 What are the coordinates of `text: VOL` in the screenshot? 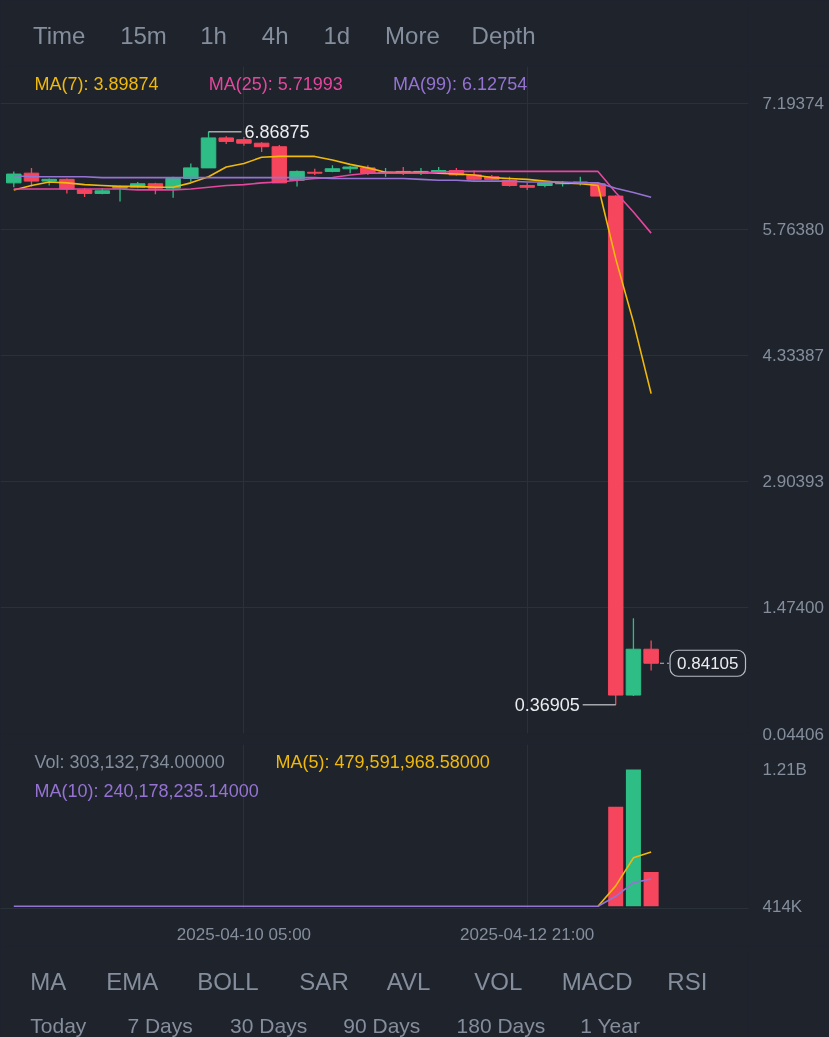 It's located at (498, 981).